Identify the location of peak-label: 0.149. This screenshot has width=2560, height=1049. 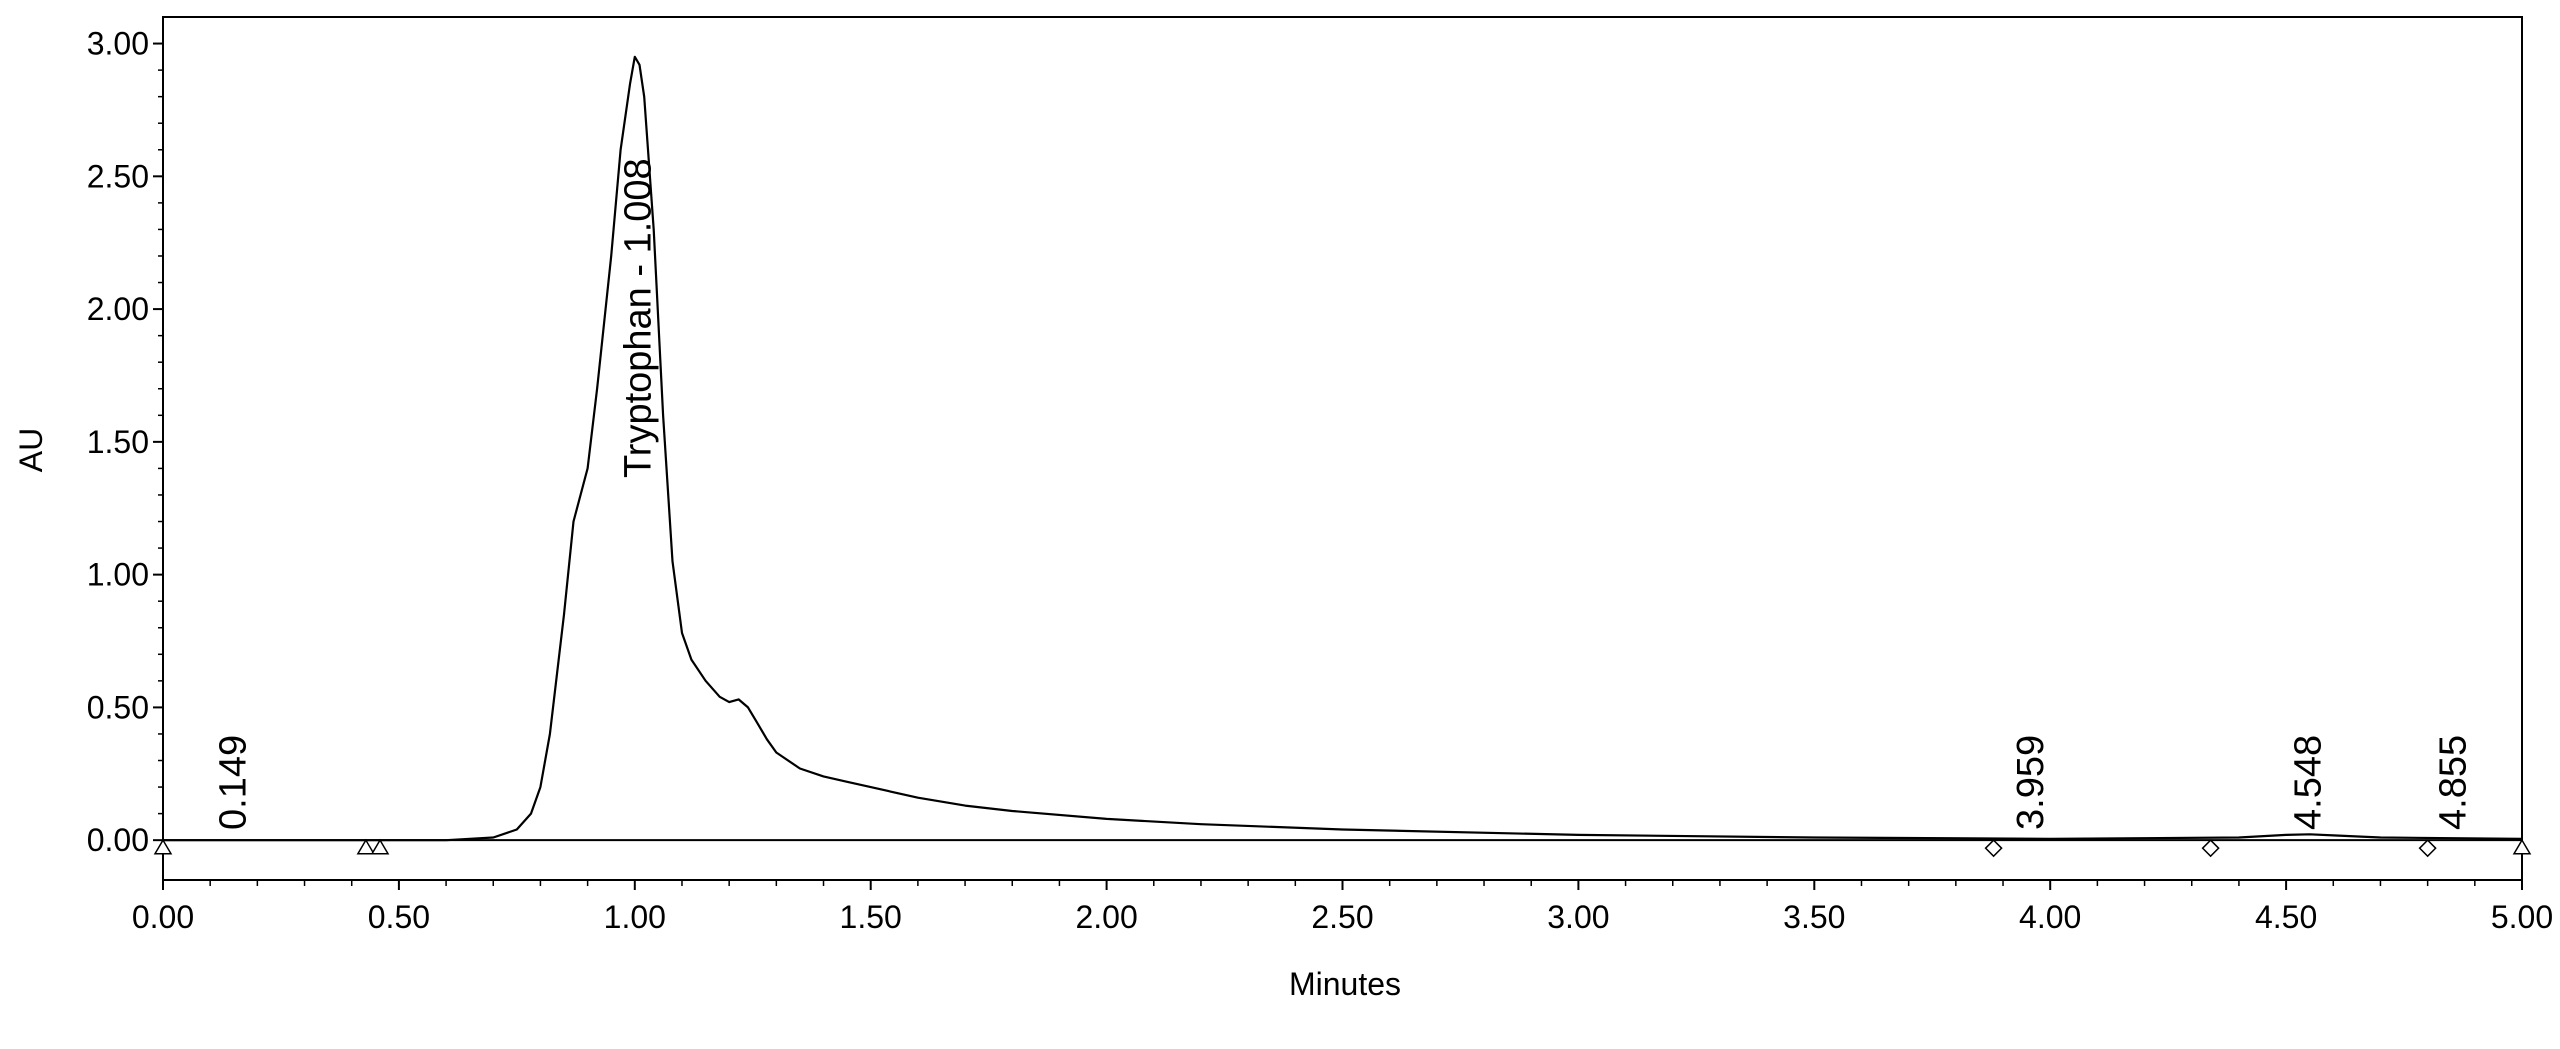
(233, 782).